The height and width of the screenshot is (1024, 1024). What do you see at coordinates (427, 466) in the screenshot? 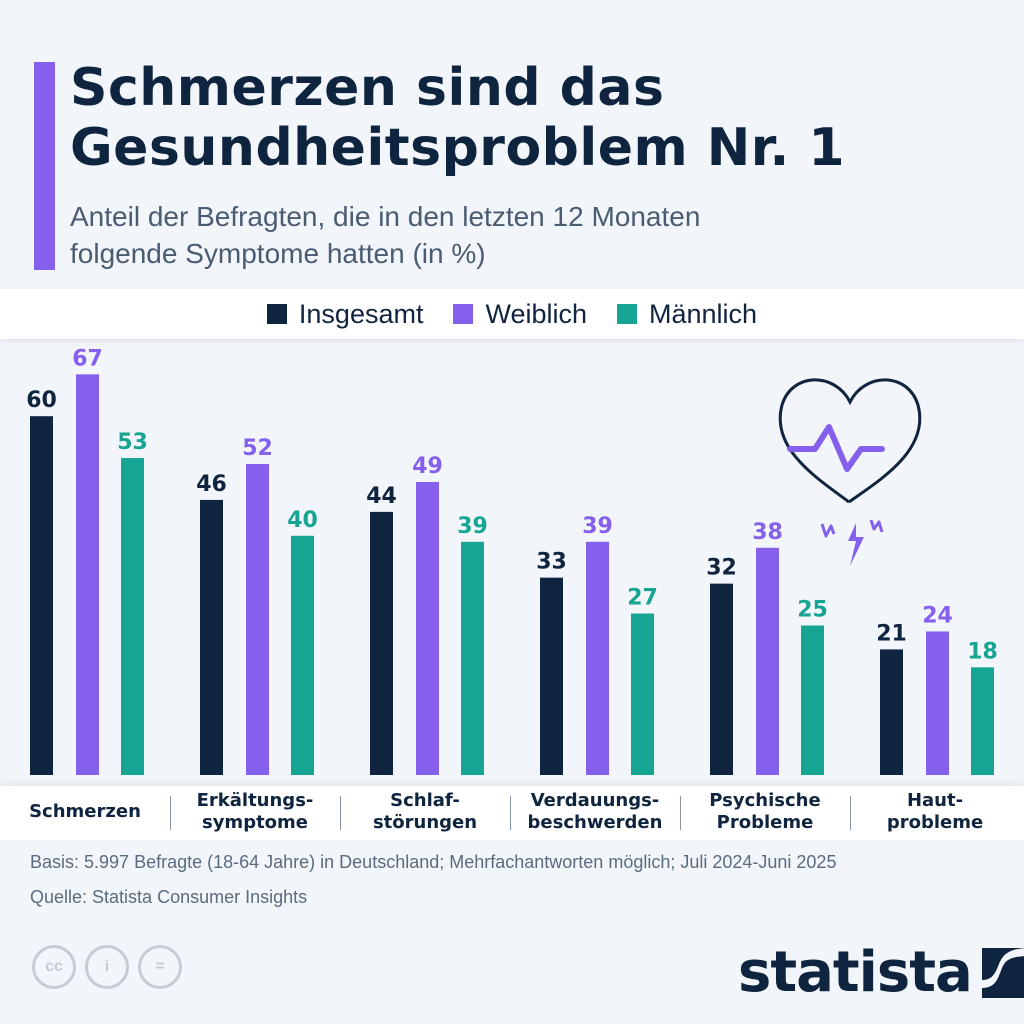
I see `data-label: 49` at bounding box center [427, 466].